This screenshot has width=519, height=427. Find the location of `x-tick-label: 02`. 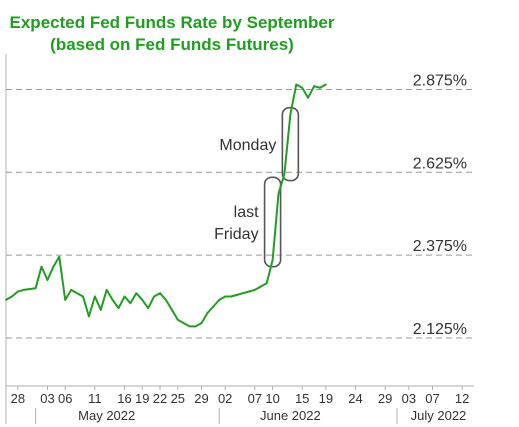

x-tick-label: 02 is located at coordinates (225, 398).